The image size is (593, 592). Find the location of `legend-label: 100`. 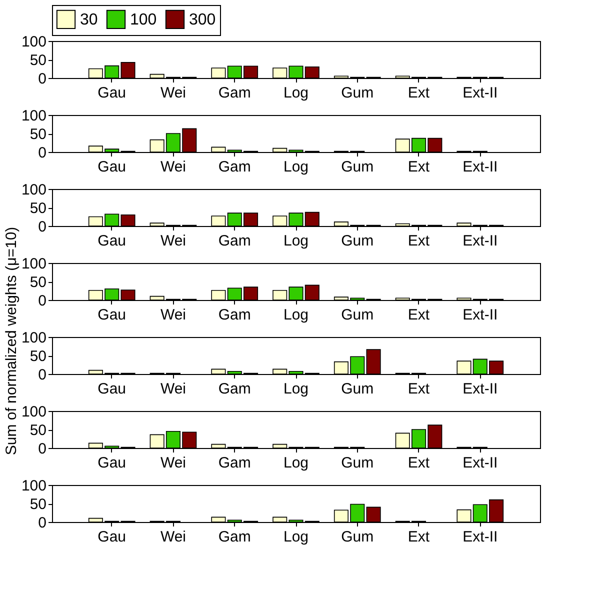

legend-label: 100 is located at coordinates (143, 19).